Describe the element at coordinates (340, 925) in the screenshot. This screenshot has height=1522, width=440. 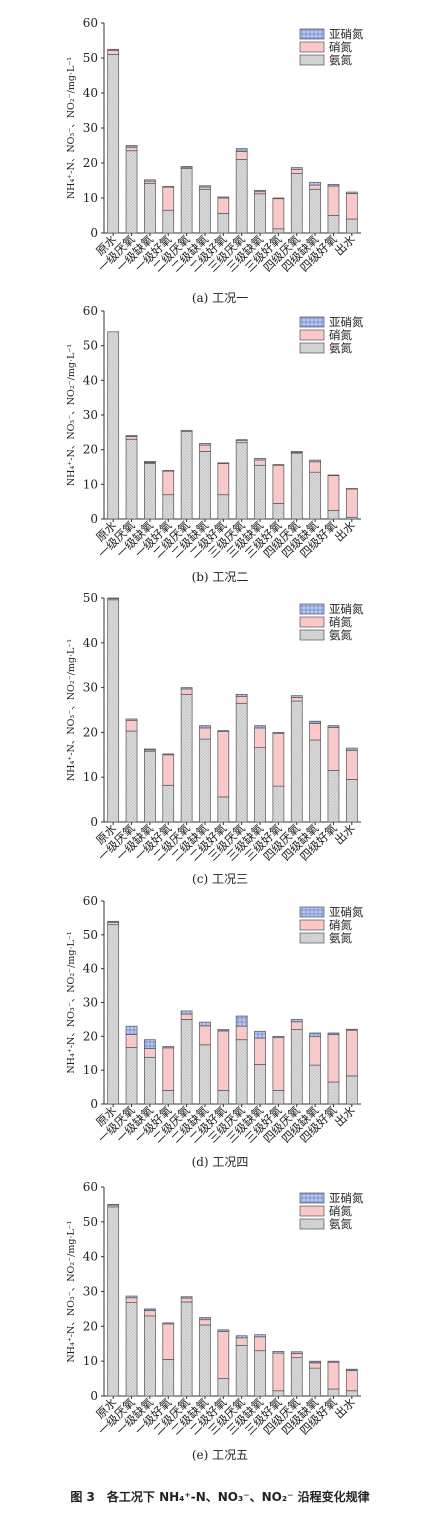
I see `legend-label: 硝氮` at that location.